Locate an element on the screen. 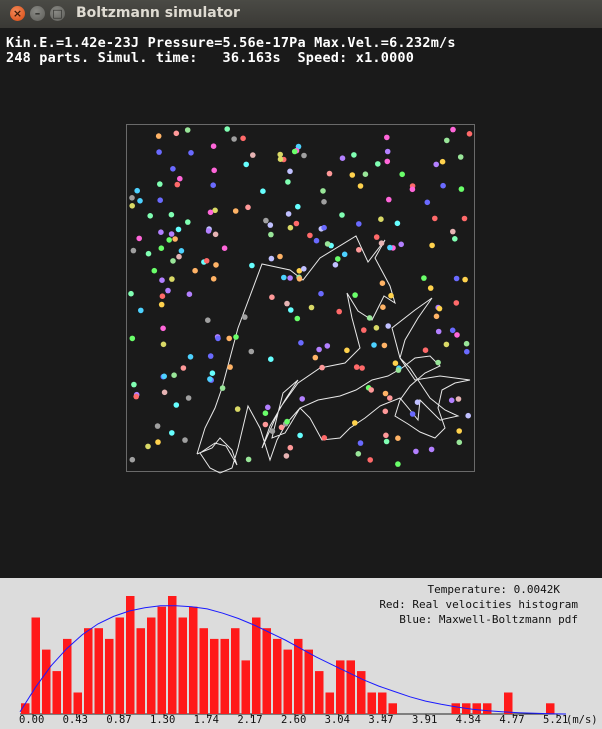 This screenshot has height=729, width=602. x-tick-label: 4.34 is located at coordinates (468, 720).